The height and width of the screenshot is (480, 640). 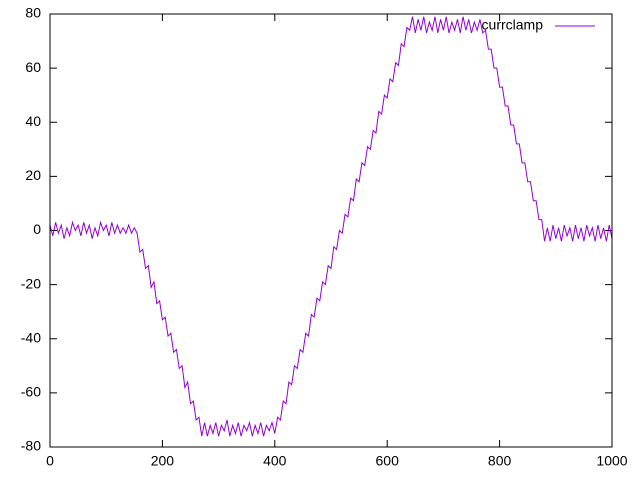 I want to click on y-tick-label: 40, so click(x=33, y=121).